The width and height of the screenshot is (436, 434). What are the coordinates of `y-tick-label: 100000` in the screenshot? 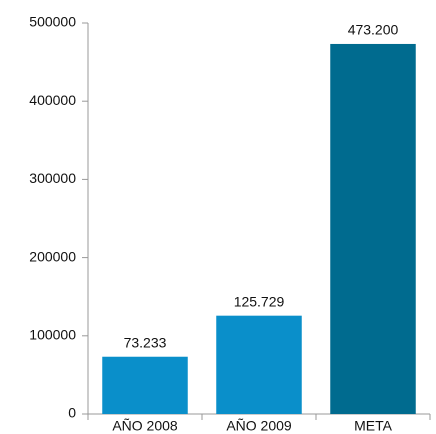 It's located at (52, 335).